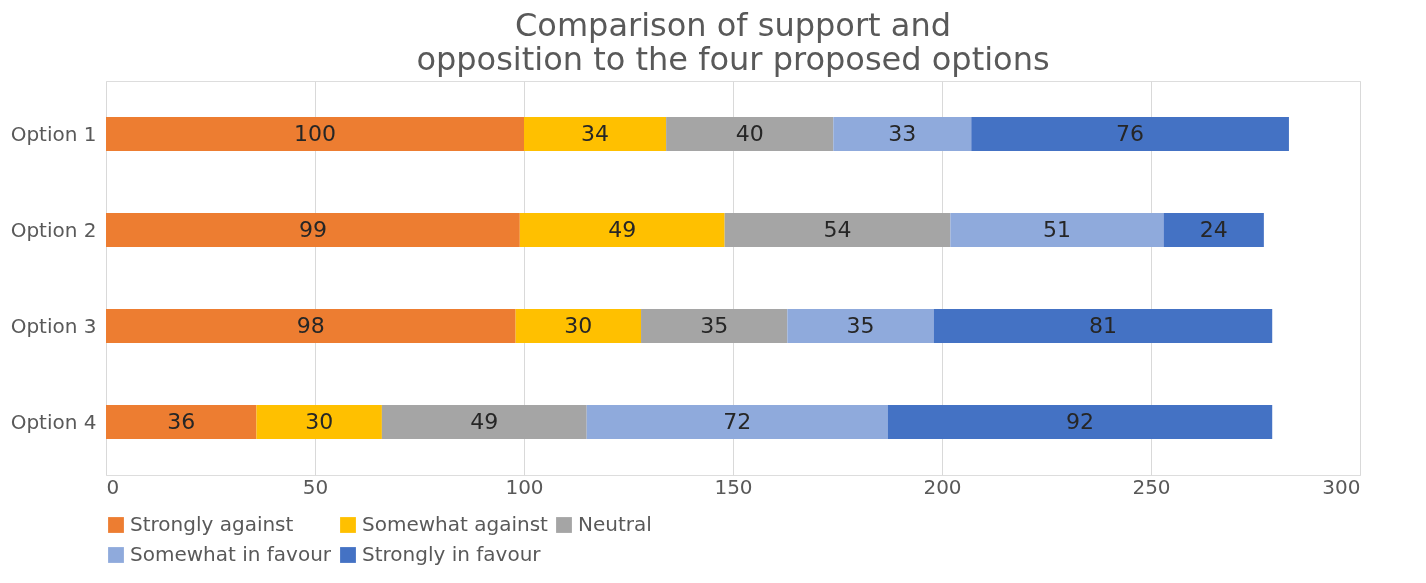  Describe the element at coordinates (1213, 229) in the screenshot. I see `data-label: 24` at that location.